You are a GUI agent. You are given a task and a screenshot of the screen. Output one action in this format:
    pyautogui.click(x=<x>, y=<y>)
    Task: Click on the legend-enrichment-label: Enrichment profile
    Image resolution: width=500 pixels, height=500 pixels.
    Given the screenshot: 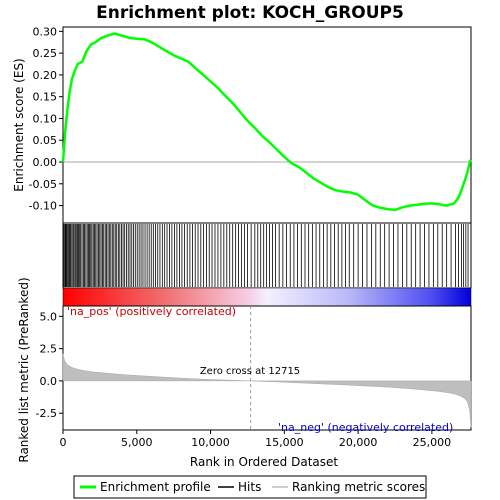 What is the action you would take?
    pyautogui.click(x=155, y=487)
    